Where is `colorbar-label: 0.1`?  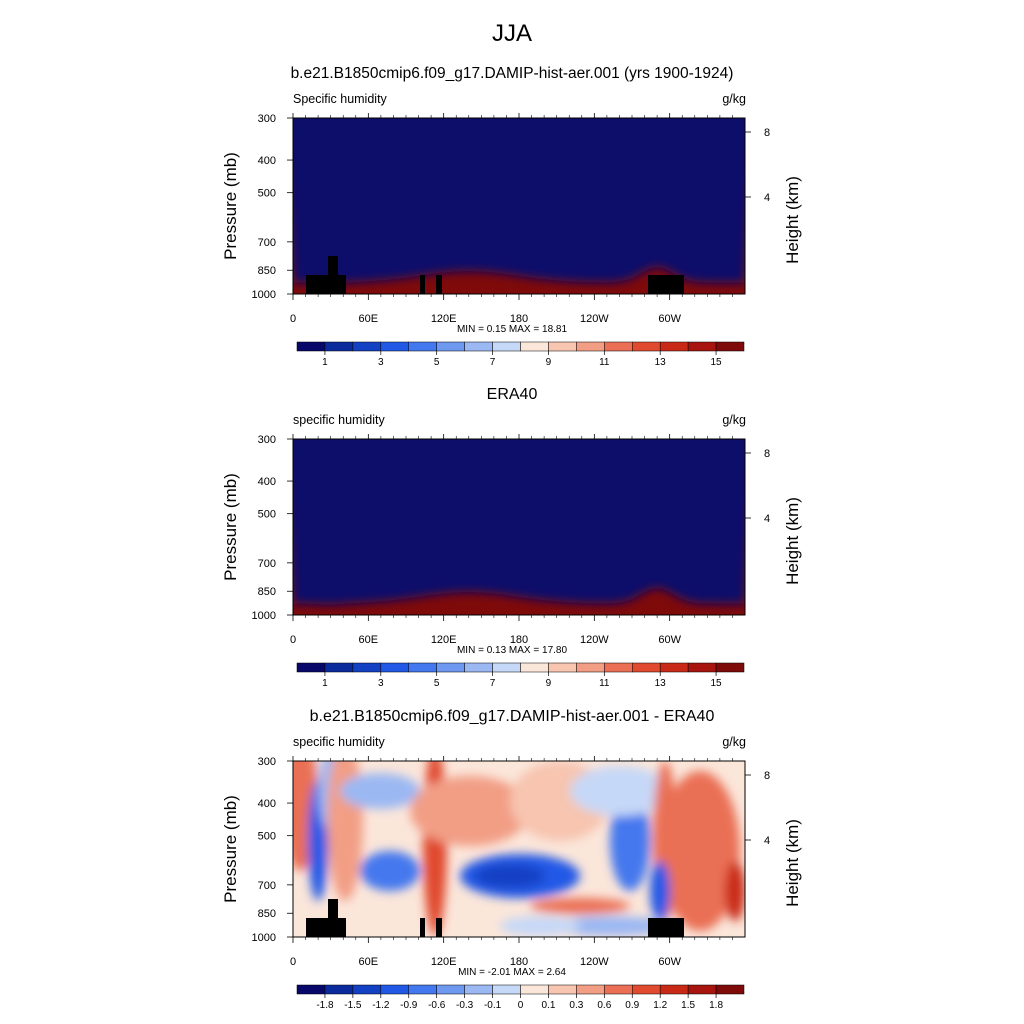
colorbar-label: 0.1 is located at coordinates (548, 1005).